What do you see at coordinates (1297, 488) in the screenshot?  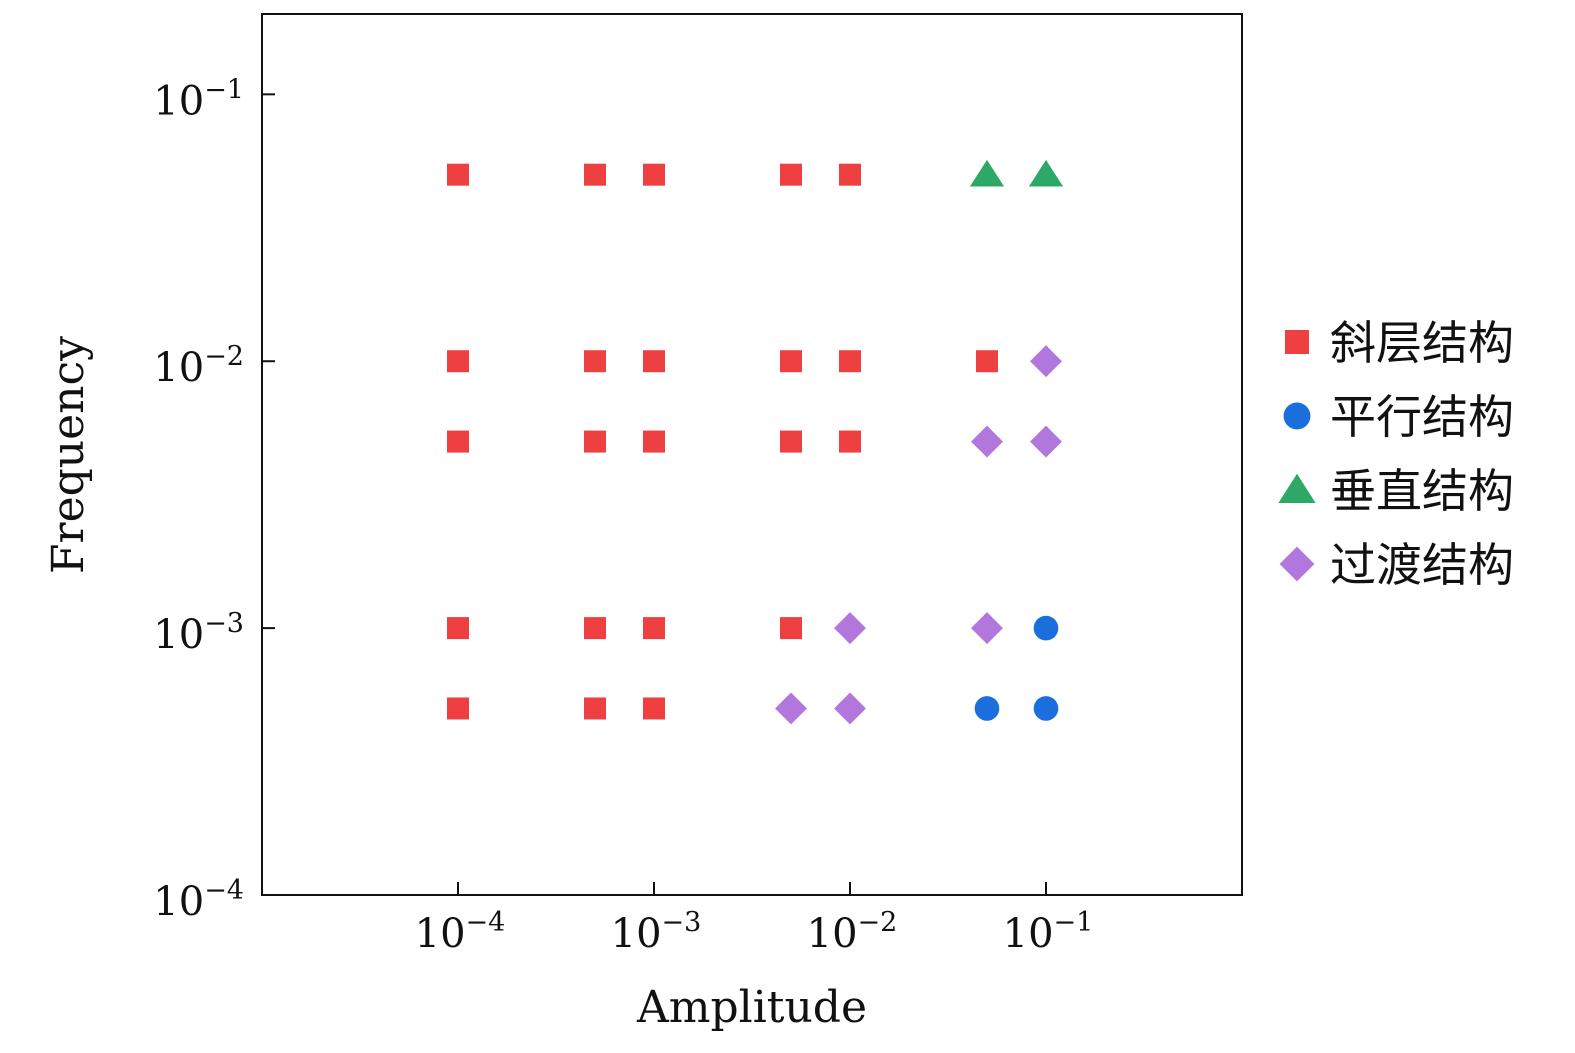 I see `legend-marker-triangle` at bounding box center [1297, 488].